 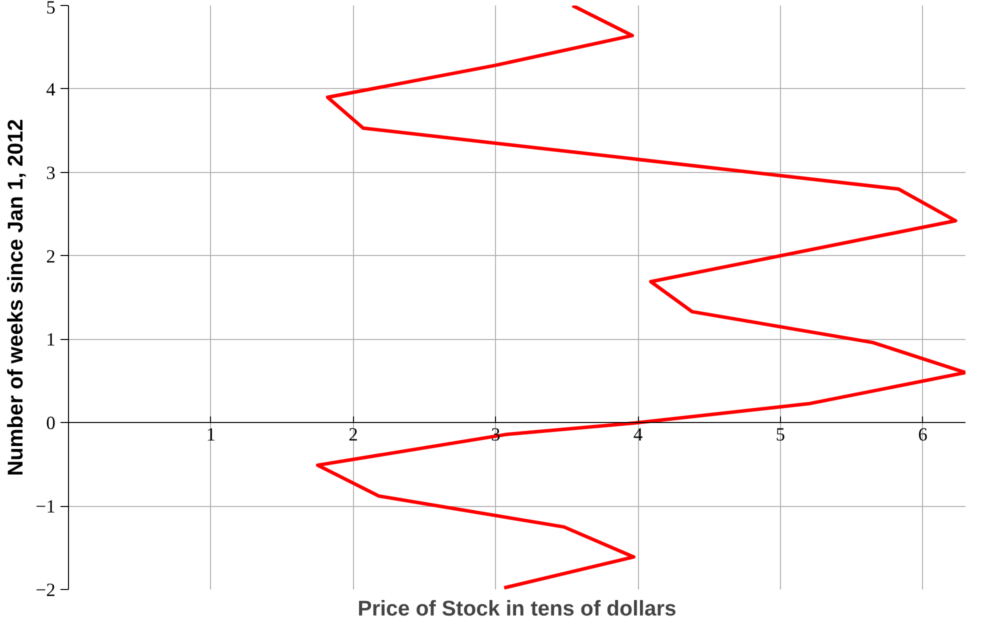 What do you see at coordinates (517, 608) in the screenshot?
I see `x-axis-title: Price of Stock in tens of dollars` at bounding box center [517, 608].